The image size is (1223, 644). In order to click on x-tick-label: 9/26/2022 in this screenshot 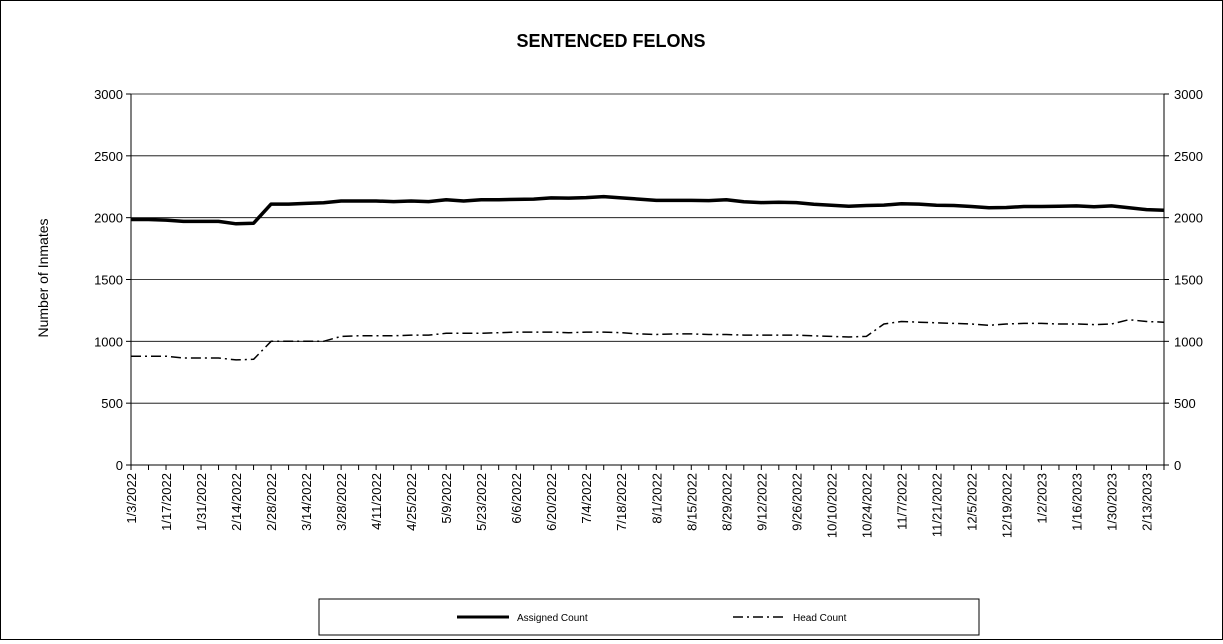, I will do `click(796, 502)`.